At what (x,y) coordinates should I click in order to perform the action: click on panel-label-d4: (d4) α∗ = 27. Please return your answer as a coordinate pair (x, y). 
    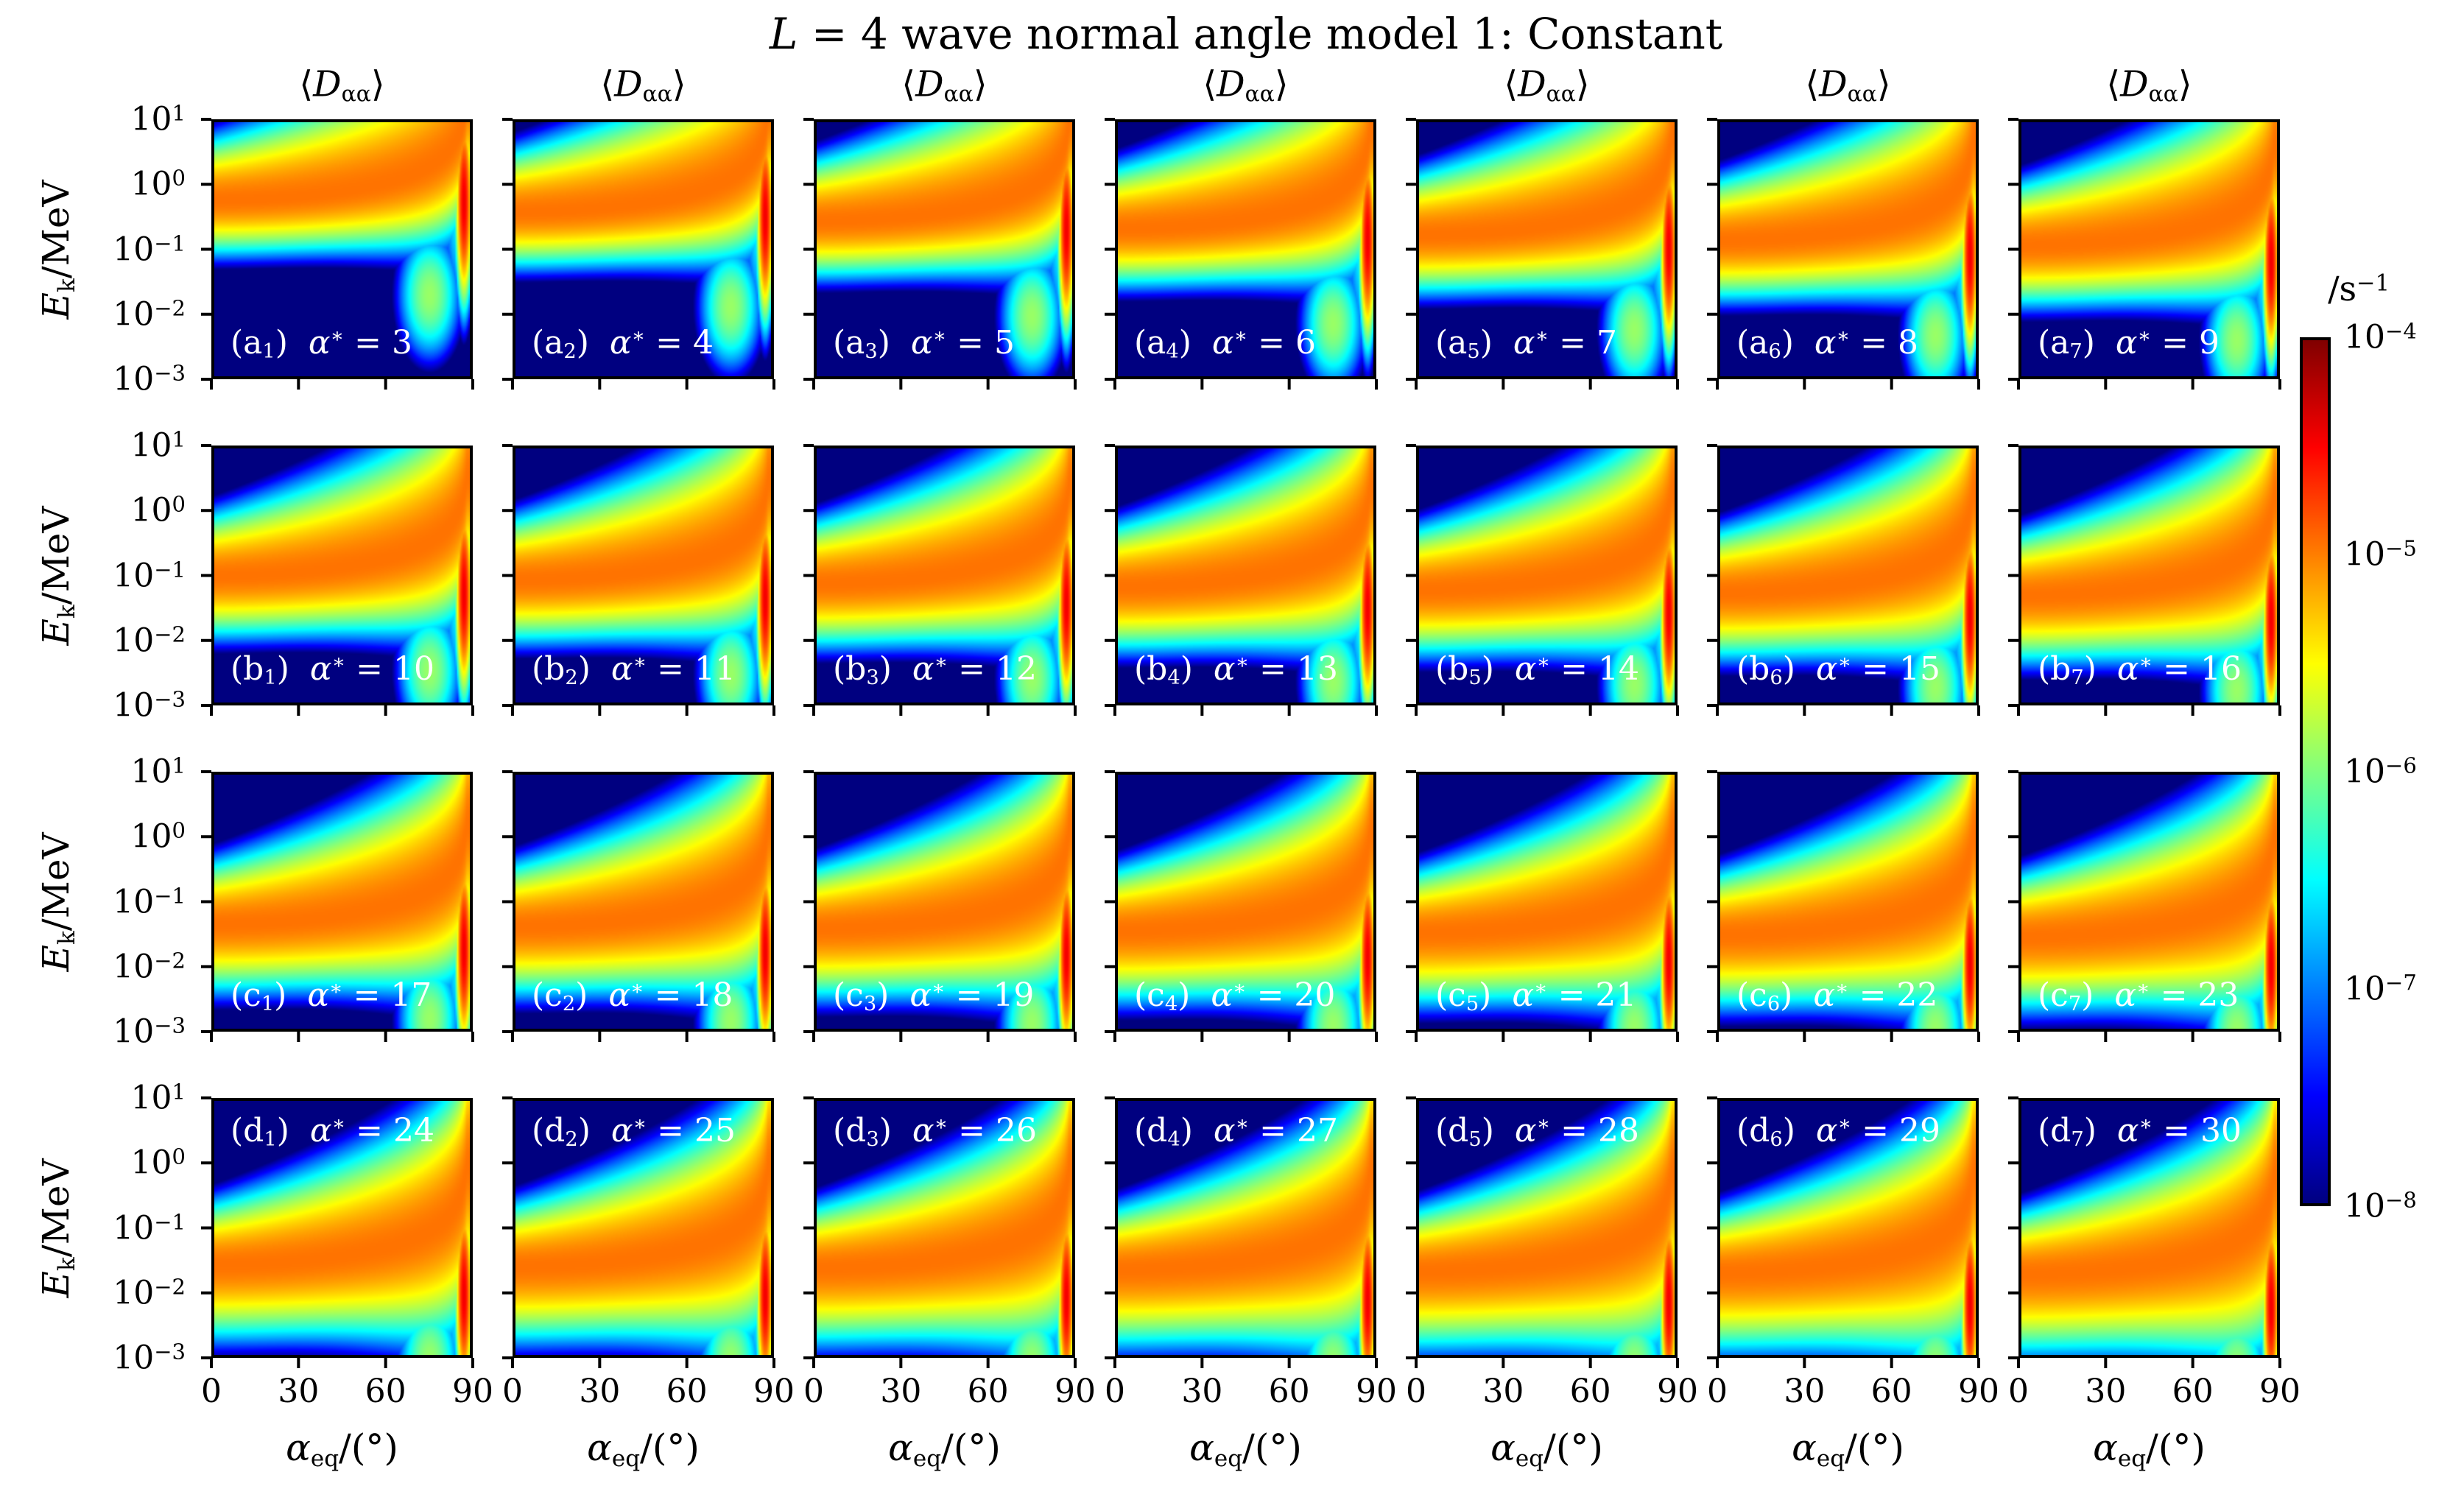
    Looking at the image, I should click on (1236, 1131).